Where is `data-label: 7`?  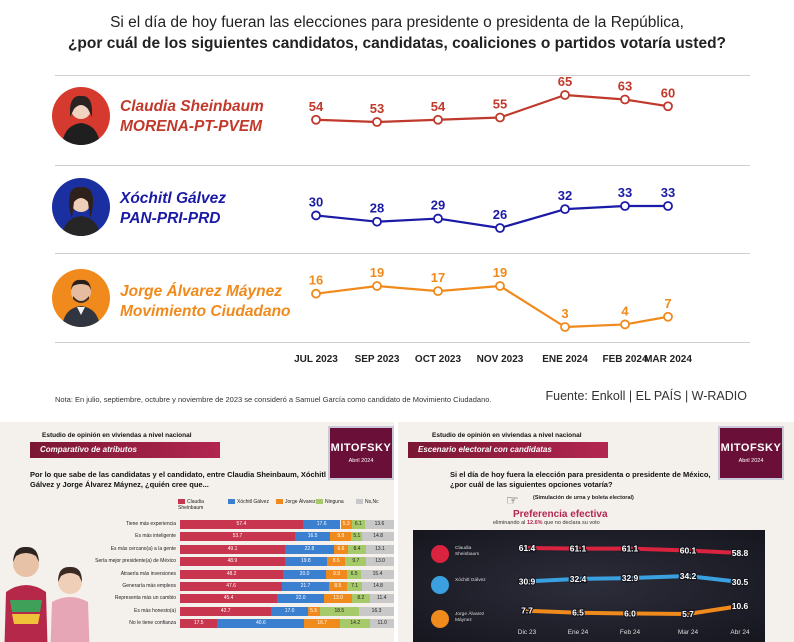 data-label: 7 is located at coordinates (667, 303).